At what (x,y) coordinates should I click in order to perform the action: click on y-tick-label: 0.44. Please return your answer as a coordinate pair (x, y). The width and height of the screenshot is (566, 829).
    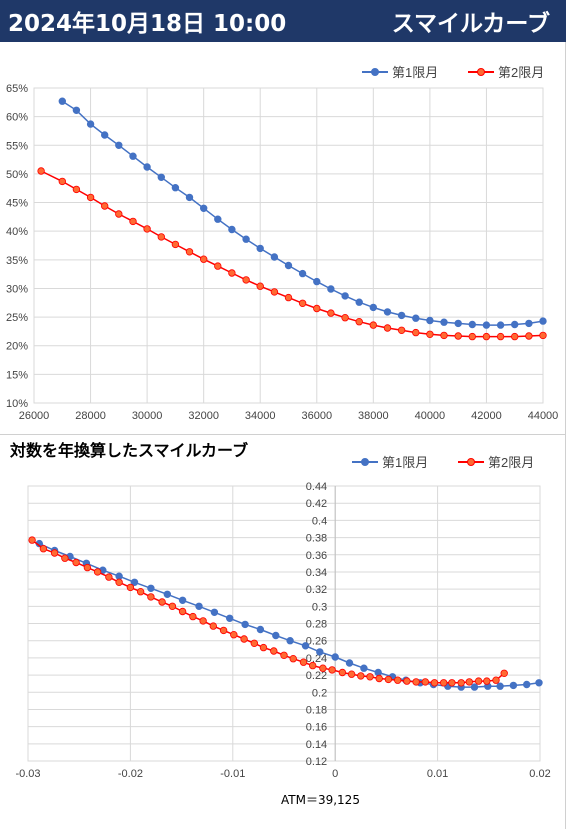
    Looking at the image, I should click on (316, 487).